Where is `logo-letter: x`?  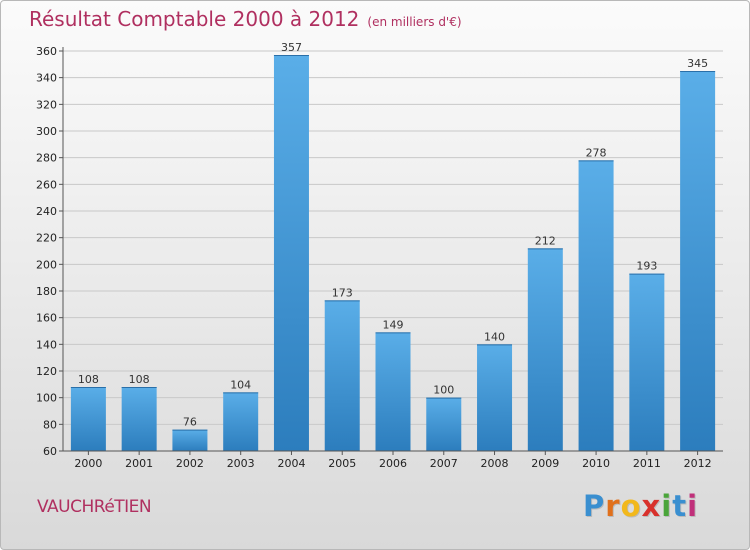
logo-letter: x is located at coordinates (651, 506).